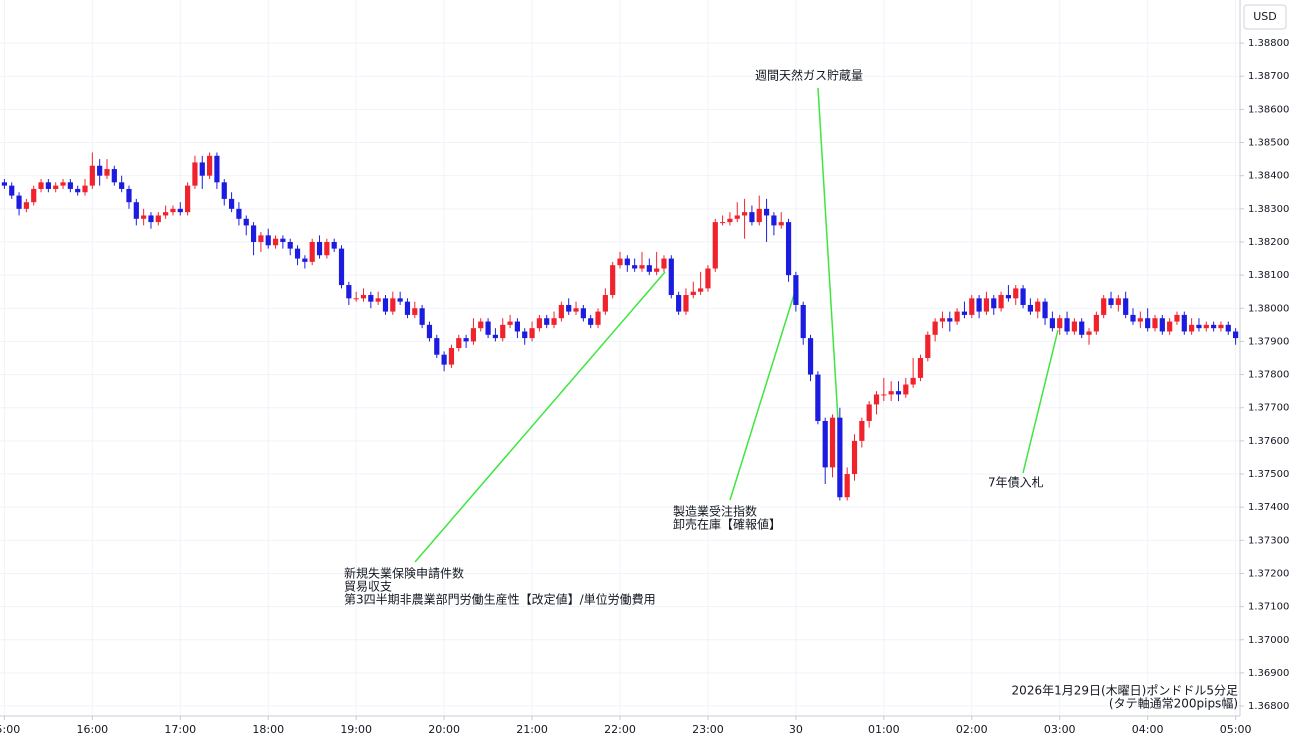 The width and height of the screenshot is (1300, 745). Describe the element at coordinates (356, 729) in the screenshot. I see `x-tick-label: 19:00` at that location.